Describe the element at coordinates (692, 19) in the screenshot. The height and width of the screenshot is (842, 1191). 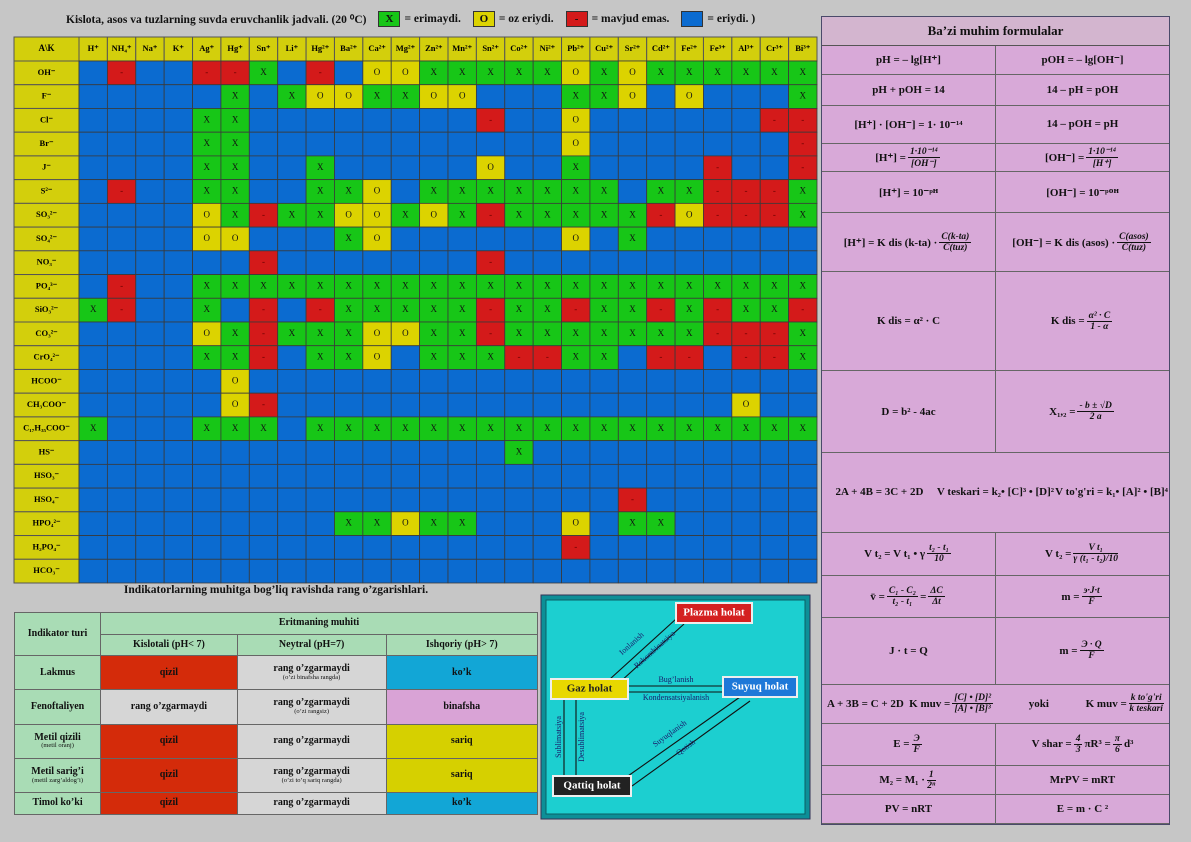
I see `legend-swatch` at that location.